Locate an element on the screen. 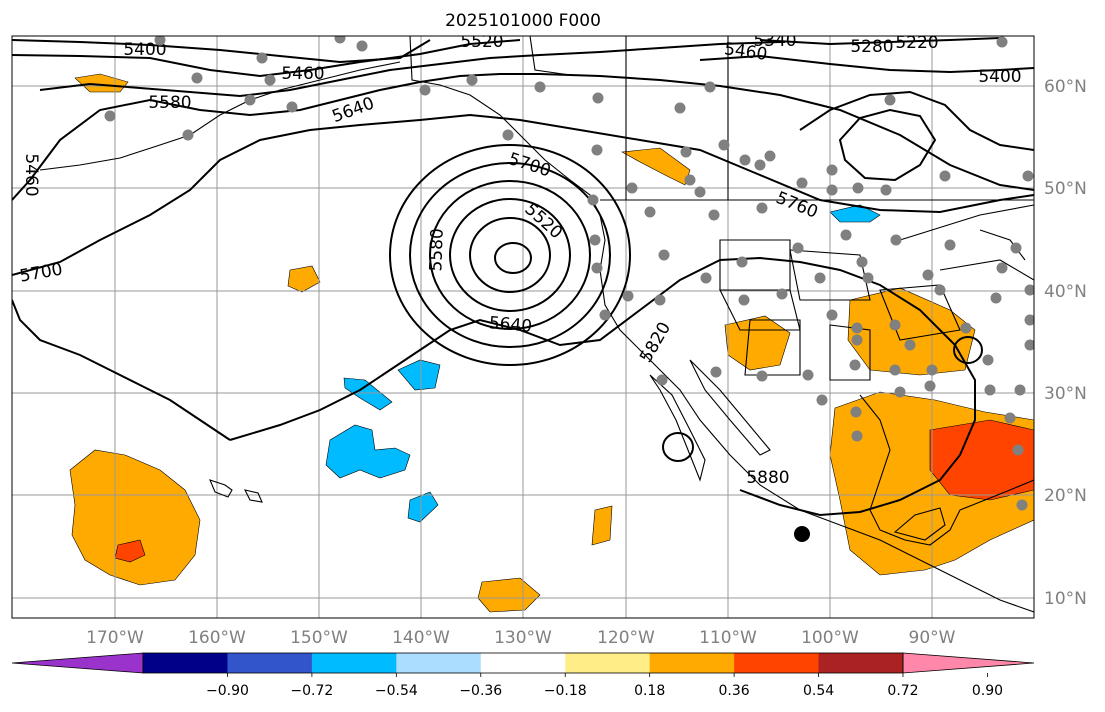 This screenshot has height=712, width=1105. colorbar-tick-label: 0.36 is located at coordinates (734, 691).